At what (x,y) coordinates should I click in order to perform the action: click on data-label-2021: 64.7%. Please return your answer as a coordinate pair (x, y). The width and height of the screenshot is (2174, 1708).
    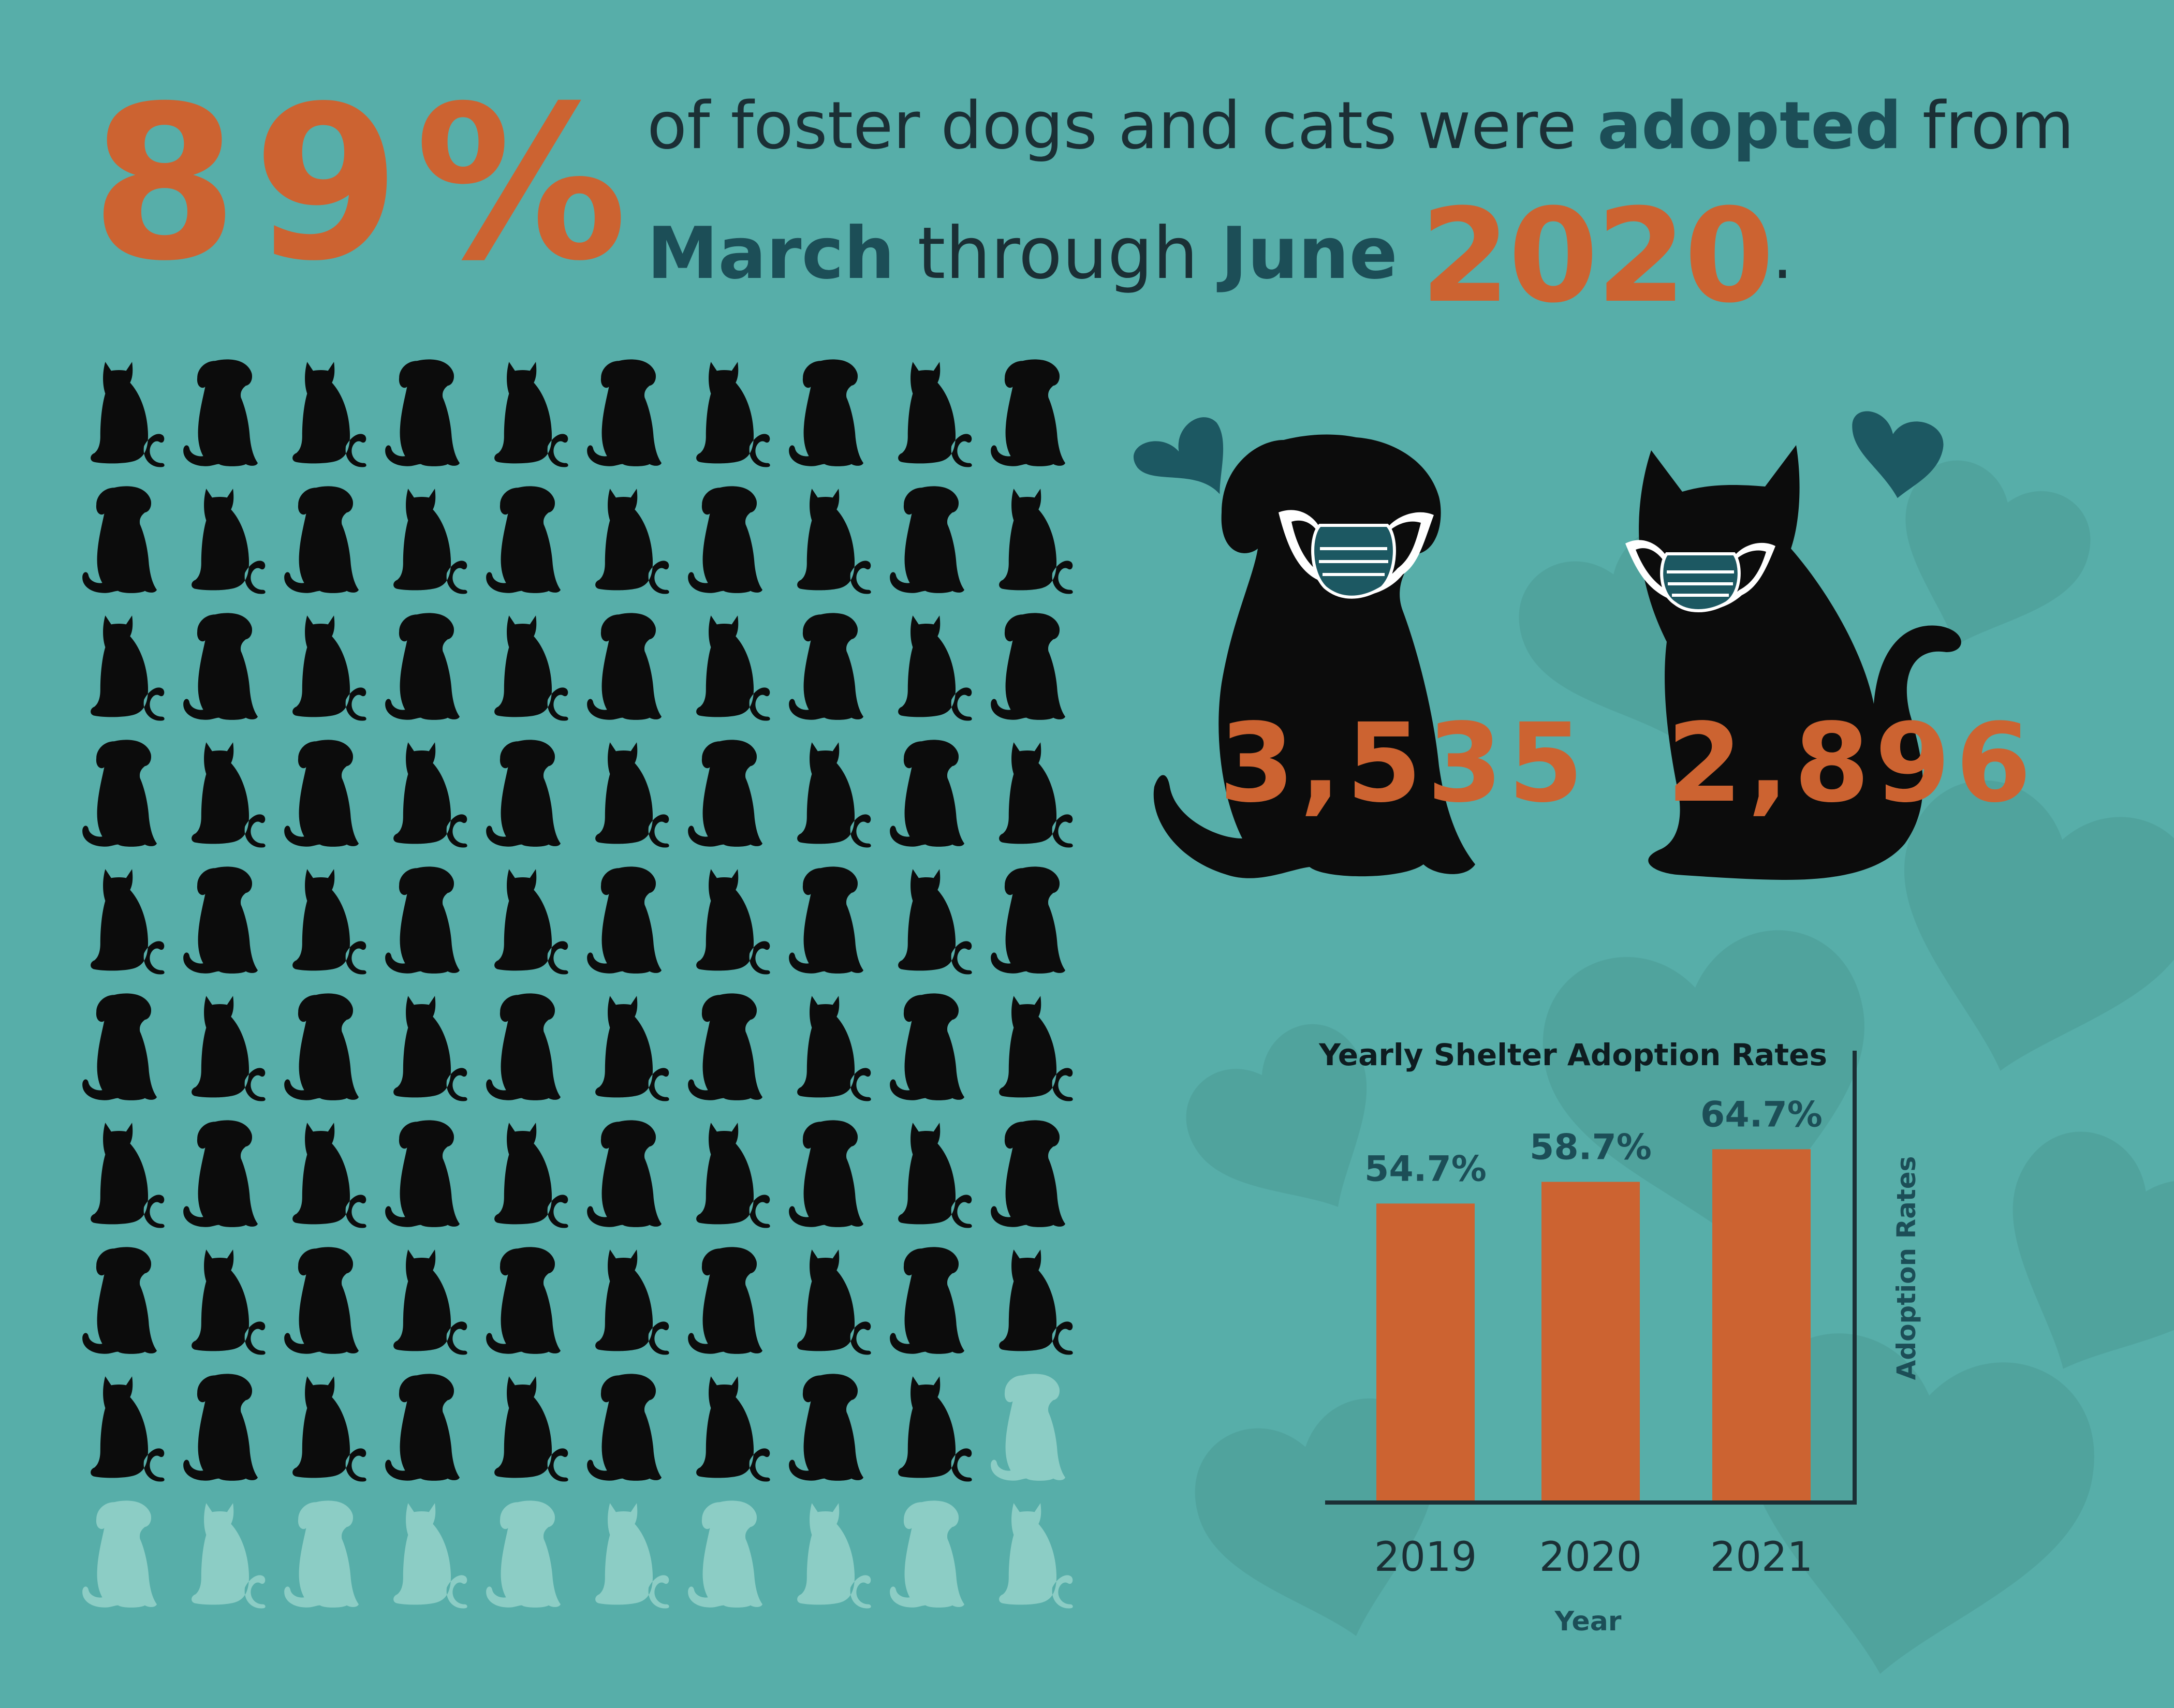
    Looking at the image, I should click on (1761, 1114).